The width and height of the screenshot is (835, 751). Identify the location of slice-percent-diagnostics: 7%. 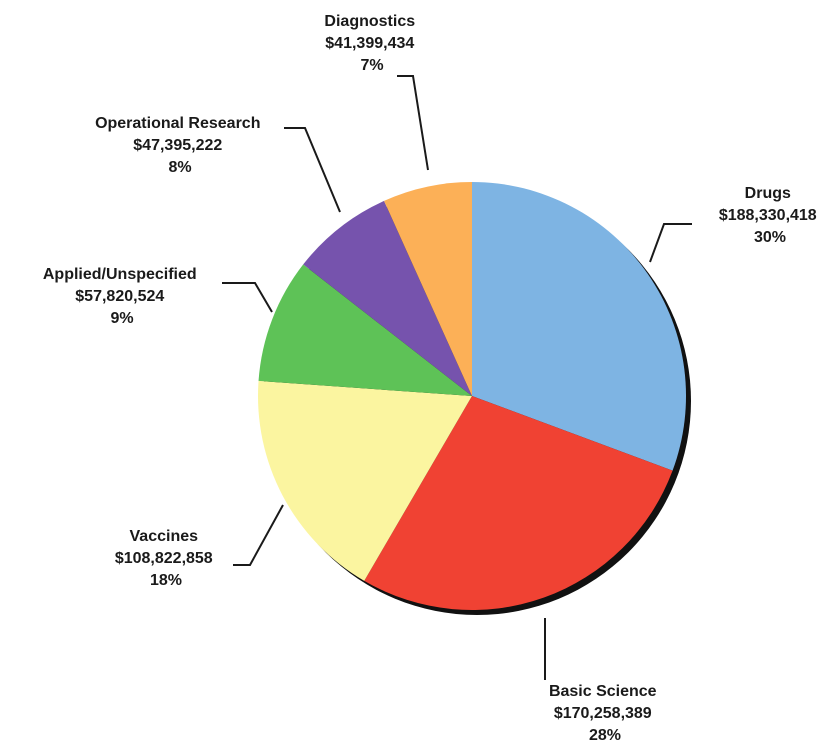
(371, 65).